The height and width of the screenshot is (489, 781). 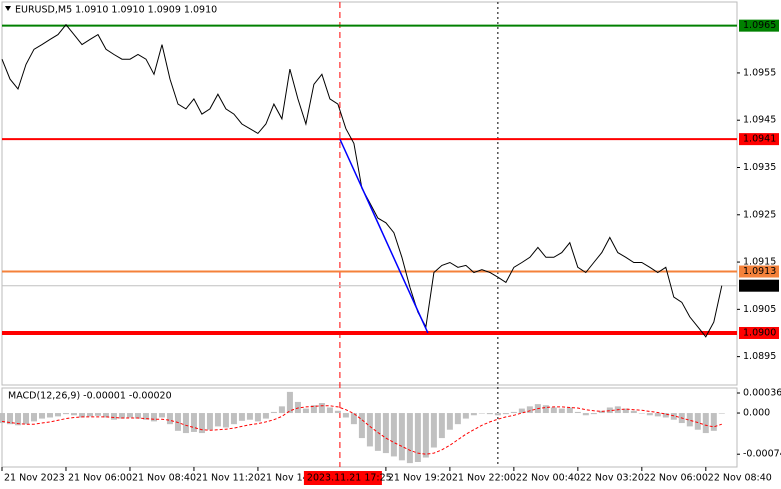 I want to click on level-label: 1.0913, so click(x=759, y=271).